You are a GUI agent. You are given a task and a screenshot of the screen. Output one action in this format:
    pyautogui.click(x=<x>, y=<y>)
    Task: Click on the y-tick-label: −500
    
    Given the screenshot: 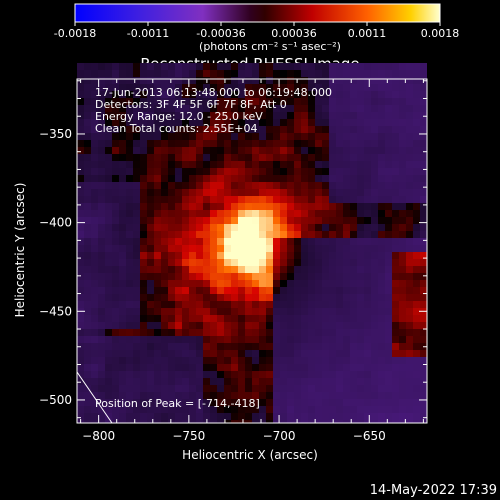 What is the action you would take?
    pyautogui.click(x=55, y=400)
    